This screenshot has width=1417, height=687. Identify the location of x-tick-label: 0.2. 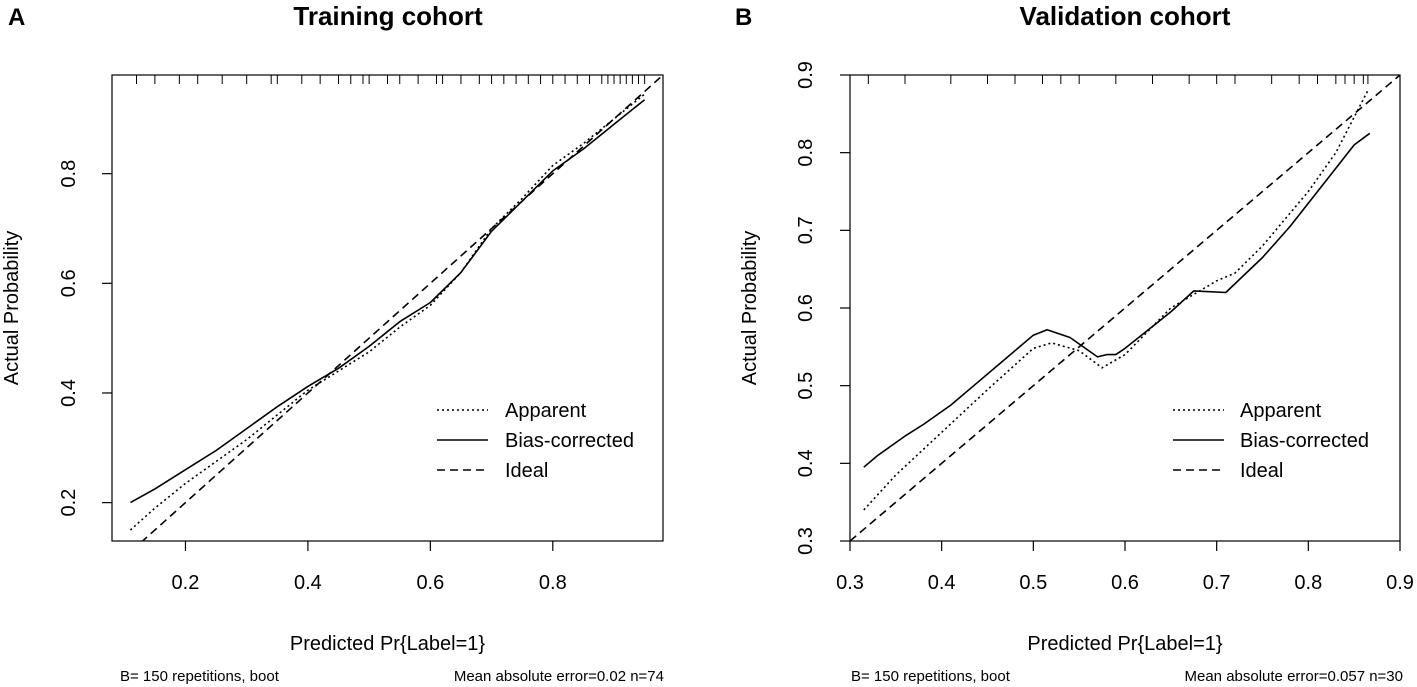
(186, 583).